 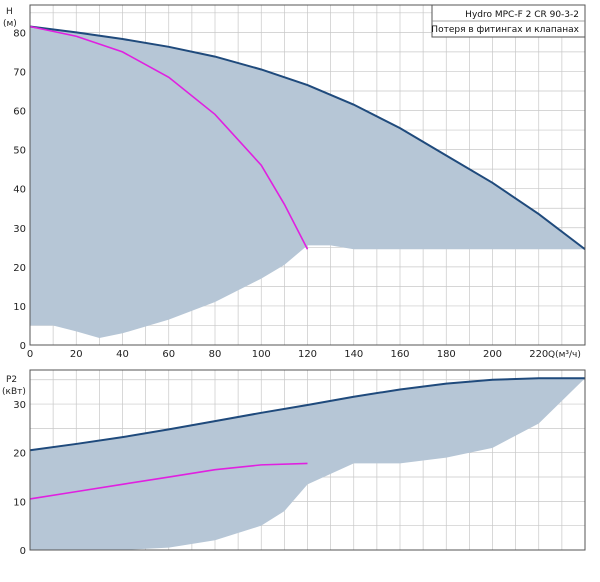 What do you see at coordinates (446, 354) in the screenshot?
I see `x-tick-label: 180` at bounding box center [446, 354].